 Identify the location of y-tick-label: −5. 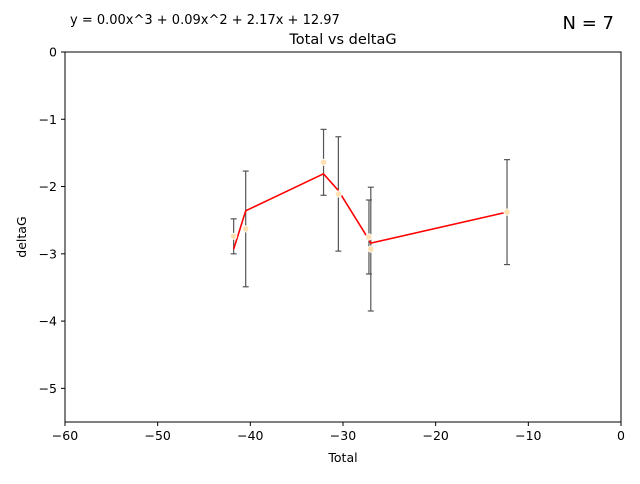
(48, 388).